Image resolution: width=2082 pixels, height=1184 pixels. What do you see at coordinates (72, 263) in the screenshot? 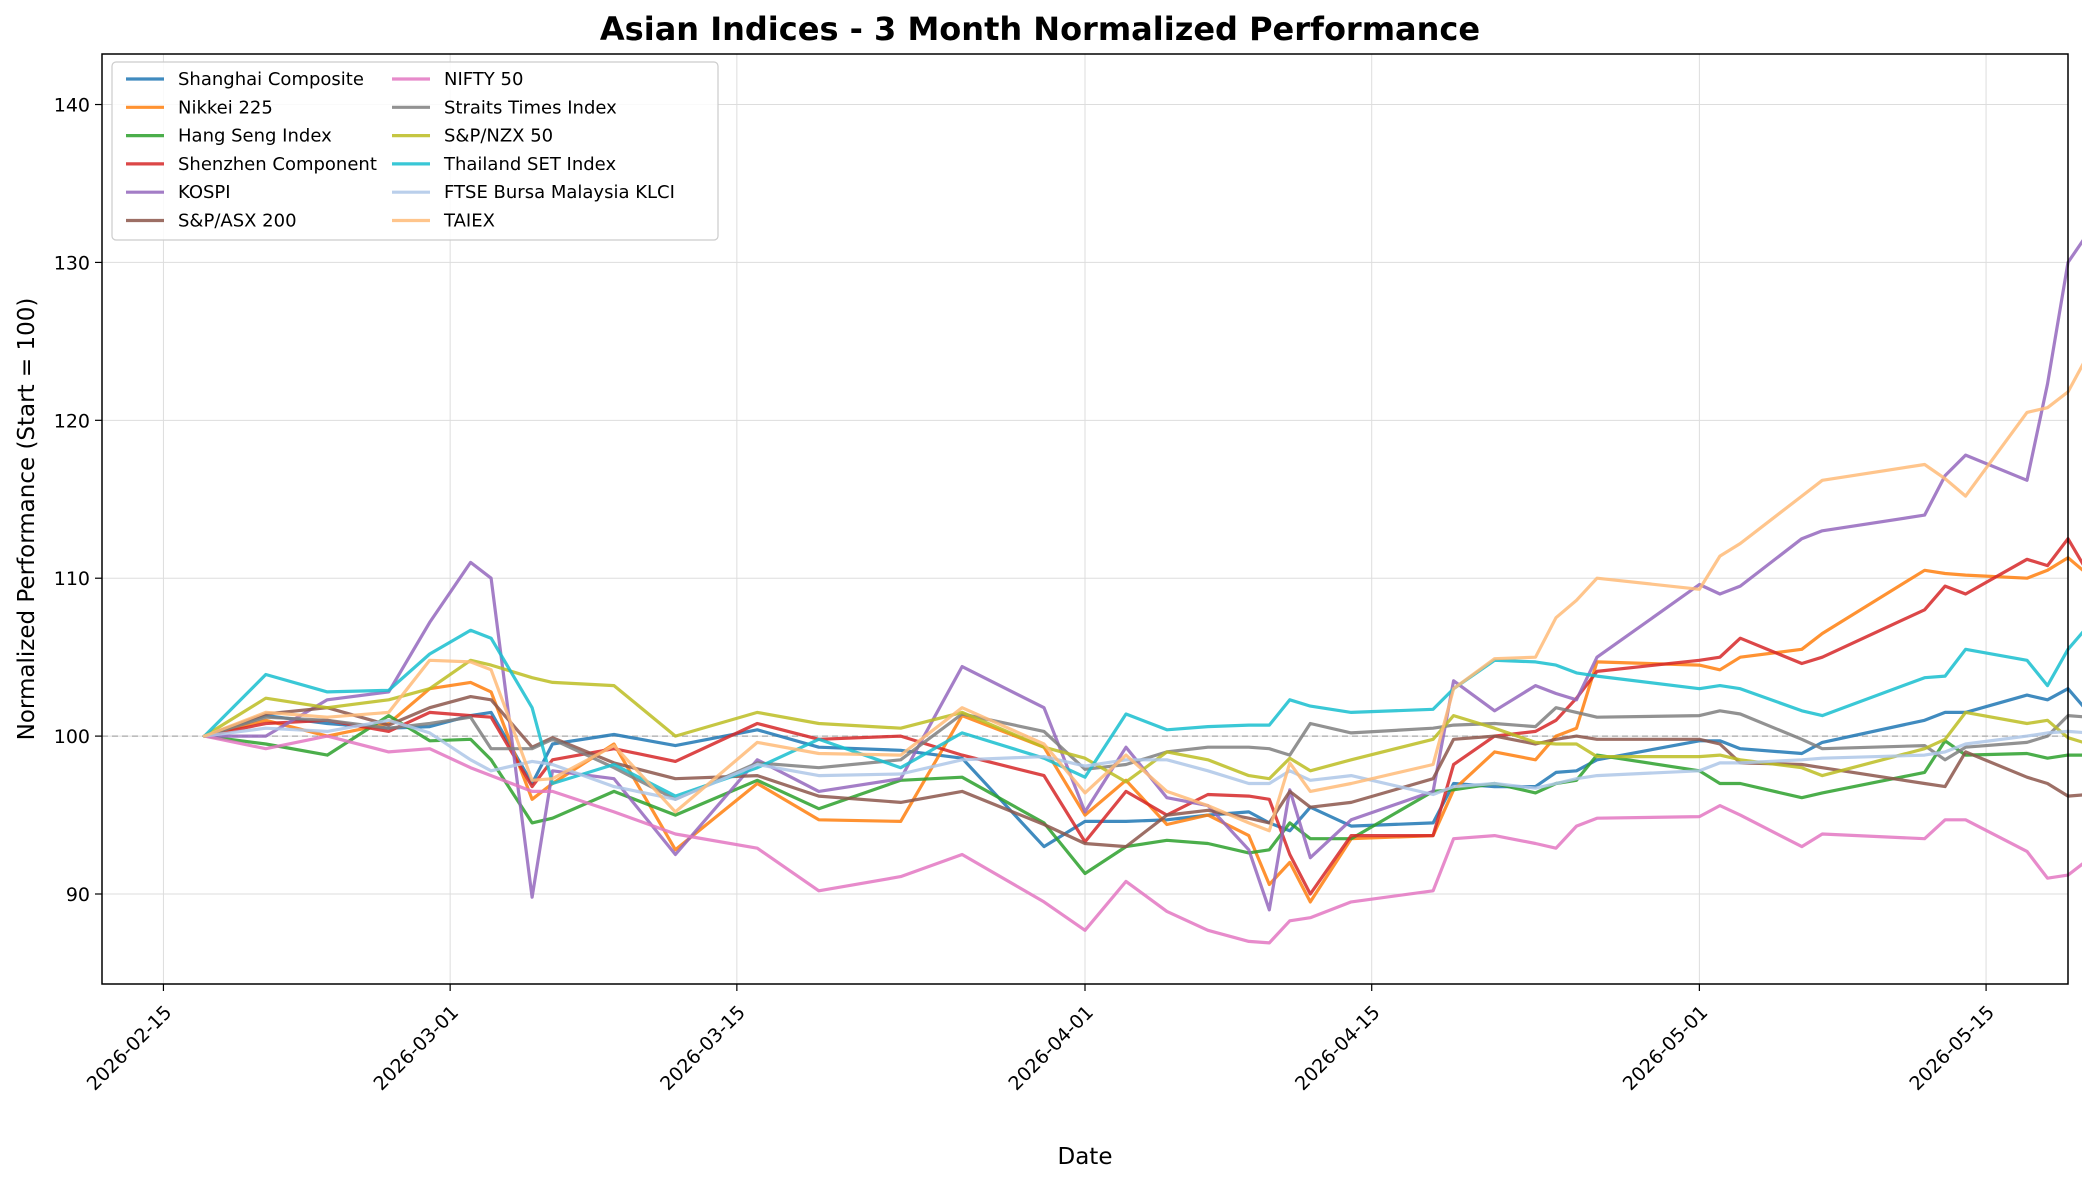
I see `y-tick-label-130: 130` at bounding box center [72, 263].